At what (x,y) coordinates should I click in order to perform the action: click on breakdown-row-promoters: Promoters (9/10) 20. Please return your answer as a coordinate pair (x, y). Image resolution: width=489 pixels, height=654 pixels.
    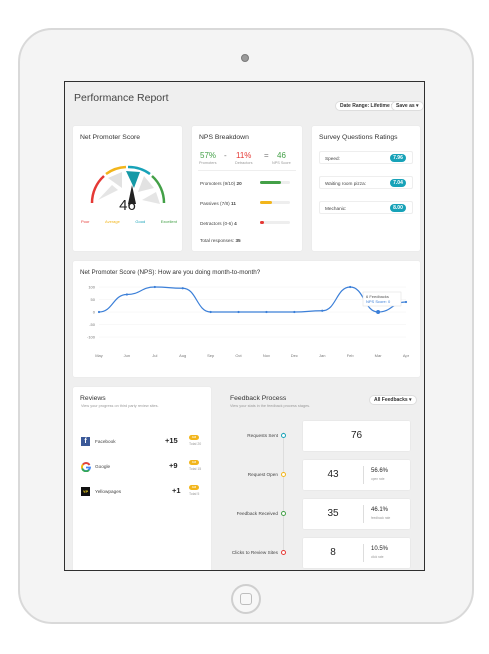
    Looking at the image, I should click on (221, 183).